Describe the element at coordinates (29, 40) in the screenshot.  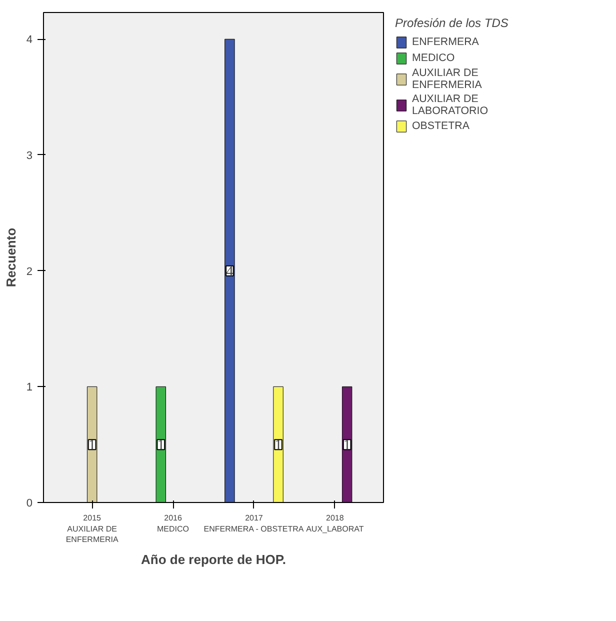
I see `y-tick-label: 4` at that location.